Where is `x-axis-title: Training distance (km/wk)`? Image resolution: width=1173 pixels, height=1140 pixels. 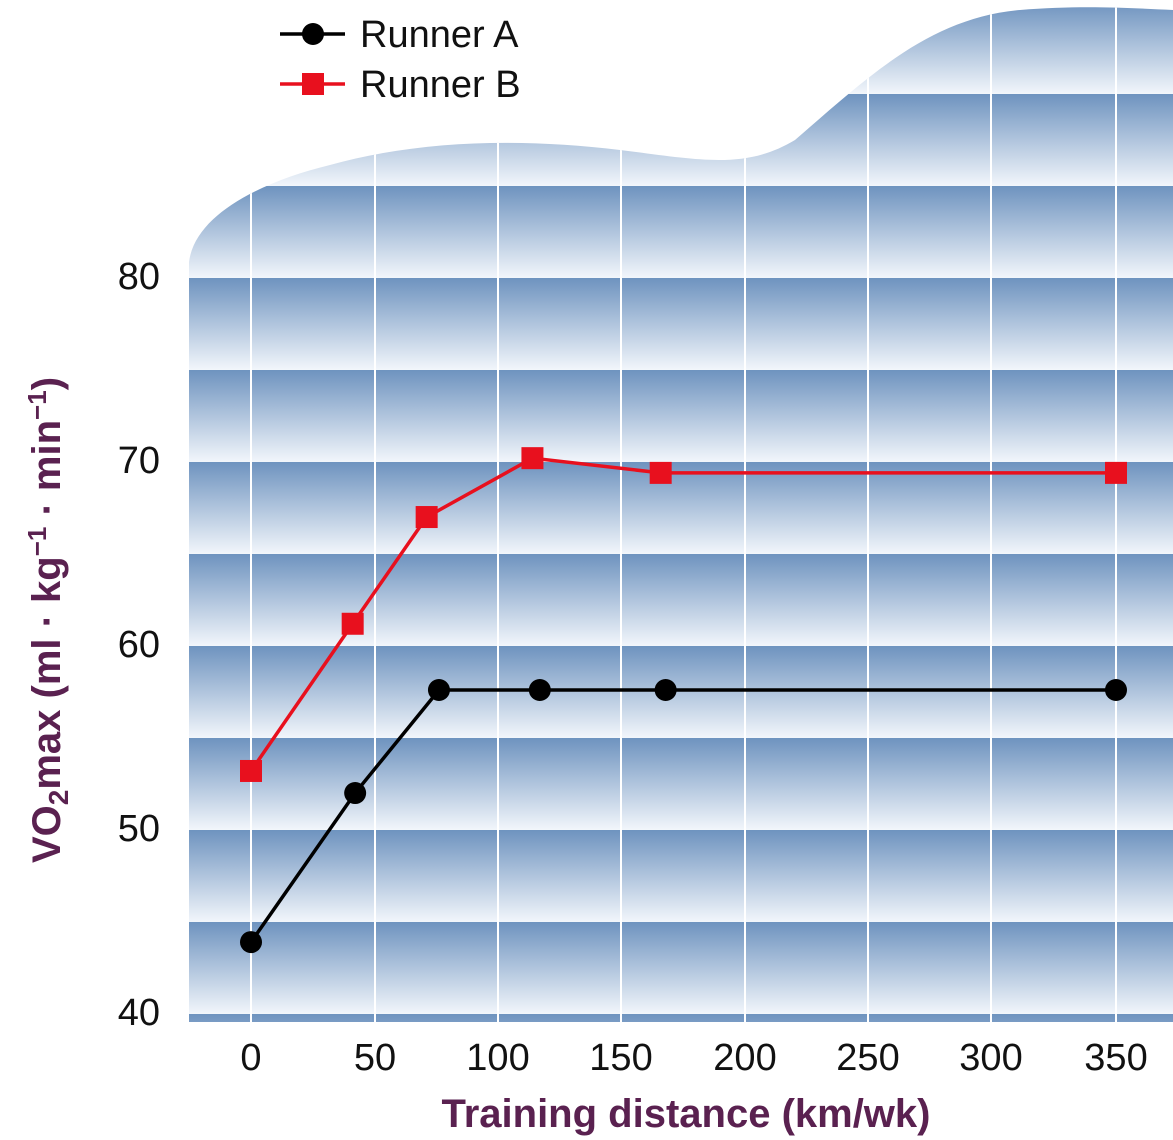 x-axis-title: Training distance (km/wk) is located at coordinates (685, 1114).